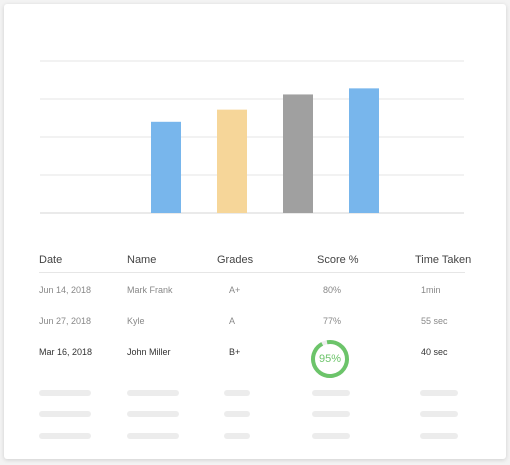 This screenshot has width=510, height=465. What do you see at coordinates (232, 321) in the screenshot?
I see `row-grade: A` at bounding box center [232, 321].